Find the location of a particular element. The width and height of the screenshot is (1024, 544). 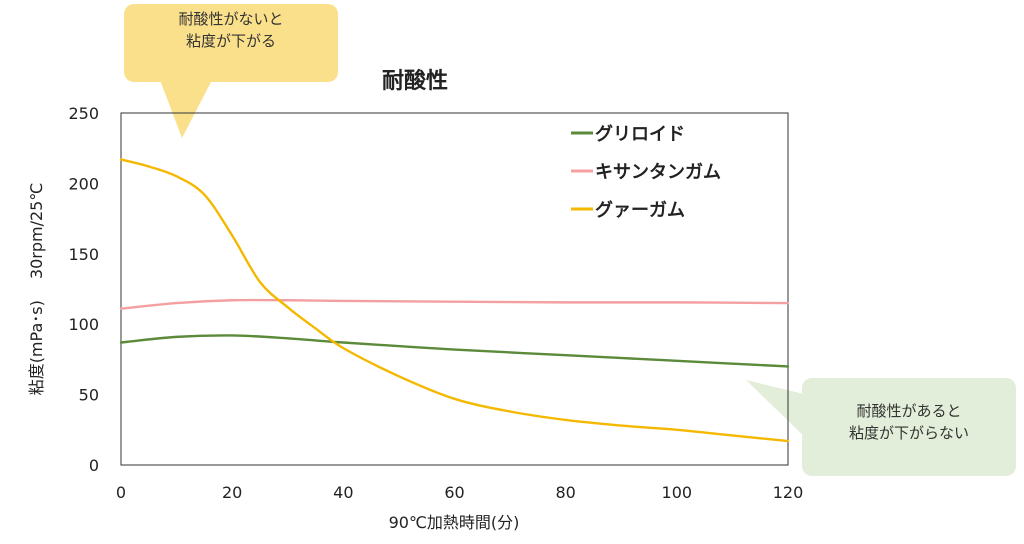

annotation-right-text: 耐酸性があると 粘度が下がらない is located at coordinates (909, 422).